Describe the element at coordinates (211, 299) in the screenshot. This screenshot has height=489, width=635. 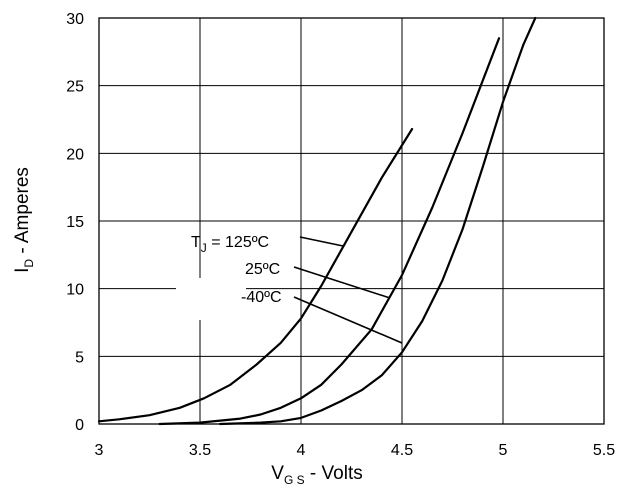
I see `label-mask` at that location.